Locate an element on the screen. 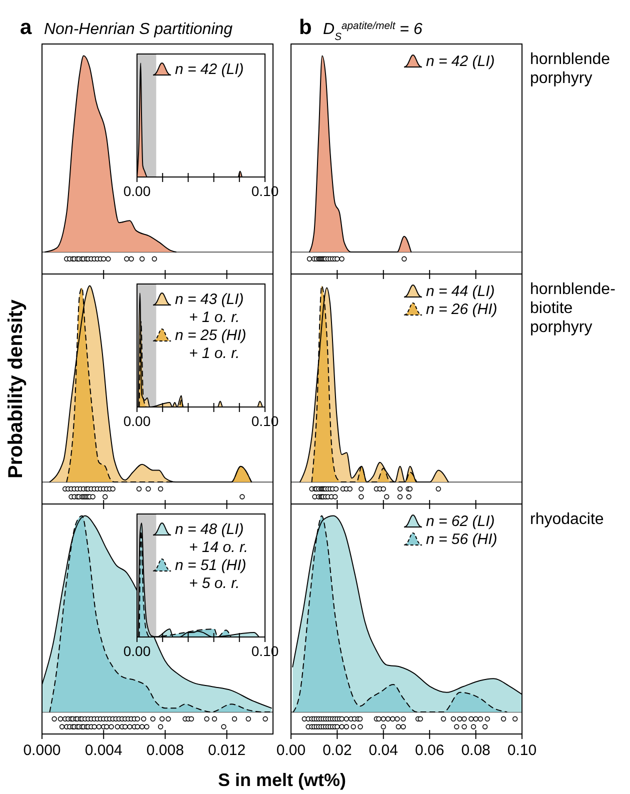  legend-label: n = 62 (LI) is located at coordinates (460, 521).